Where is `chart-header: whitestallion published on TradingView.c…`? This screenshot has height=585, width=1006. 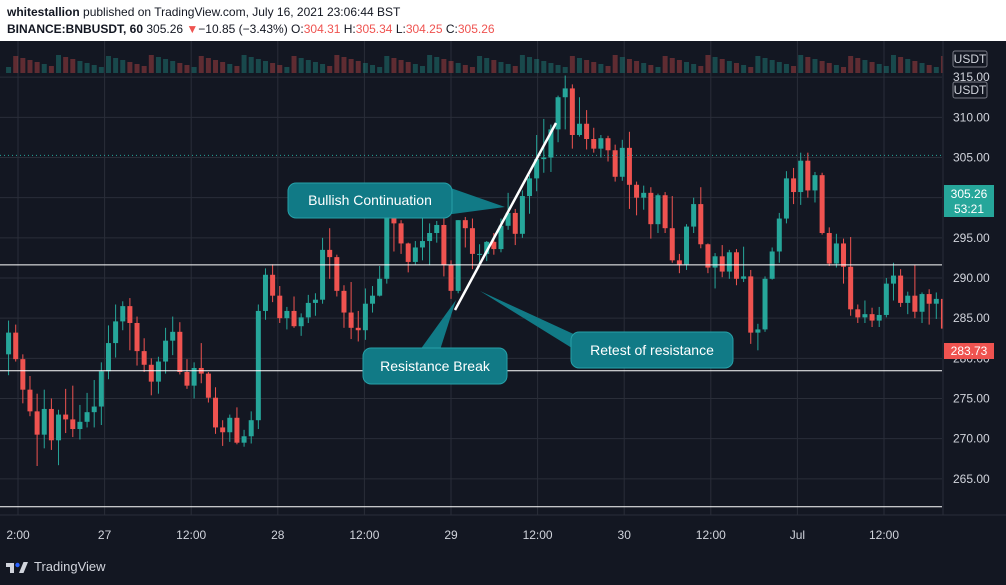
chart-header: whitestallion published on TradingView.c… is located at coordinates (503, 20).